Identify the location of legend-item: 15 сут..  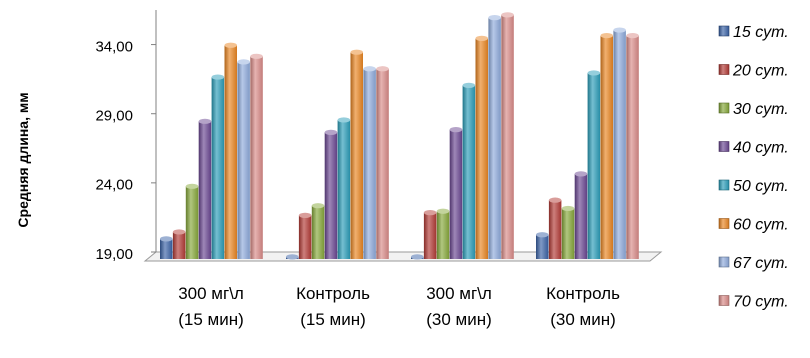
(754, 32).